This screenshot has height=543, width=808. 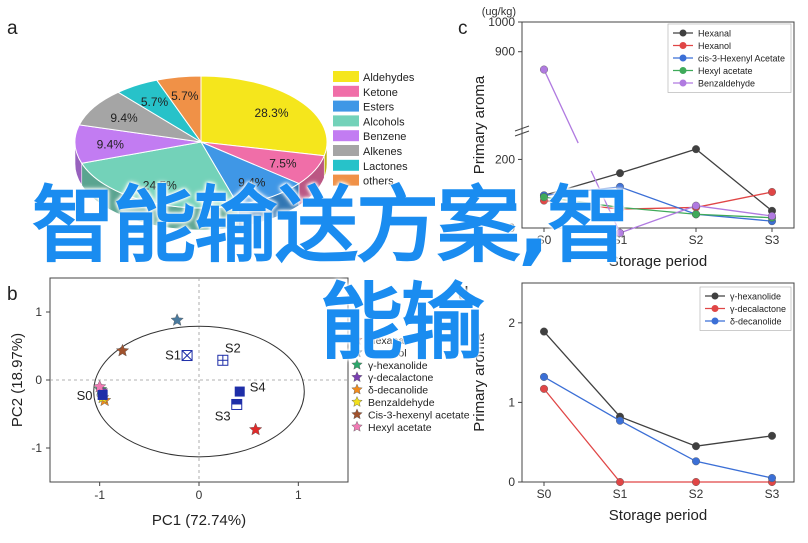 I want to click on pie-label-alcohols: 24.5%, so click(x=160, y=185).